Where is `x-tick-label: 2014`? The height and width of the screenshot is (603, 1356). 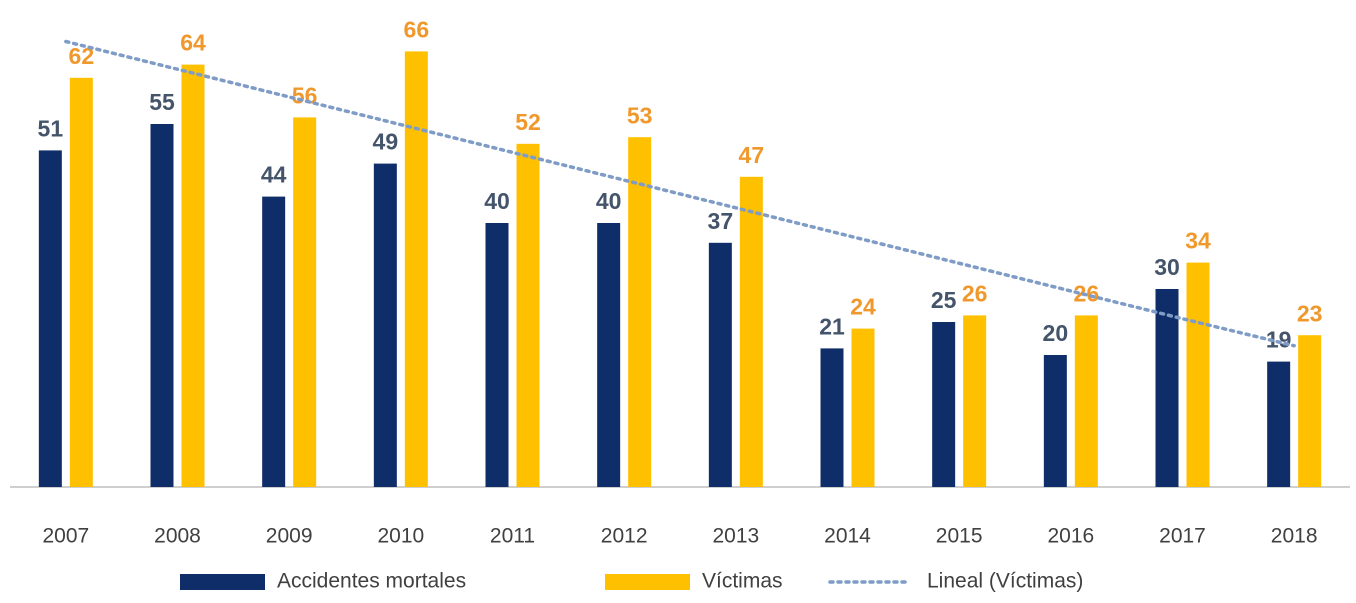 x-tick-label: 2014 is located at coordinates (847, 536).